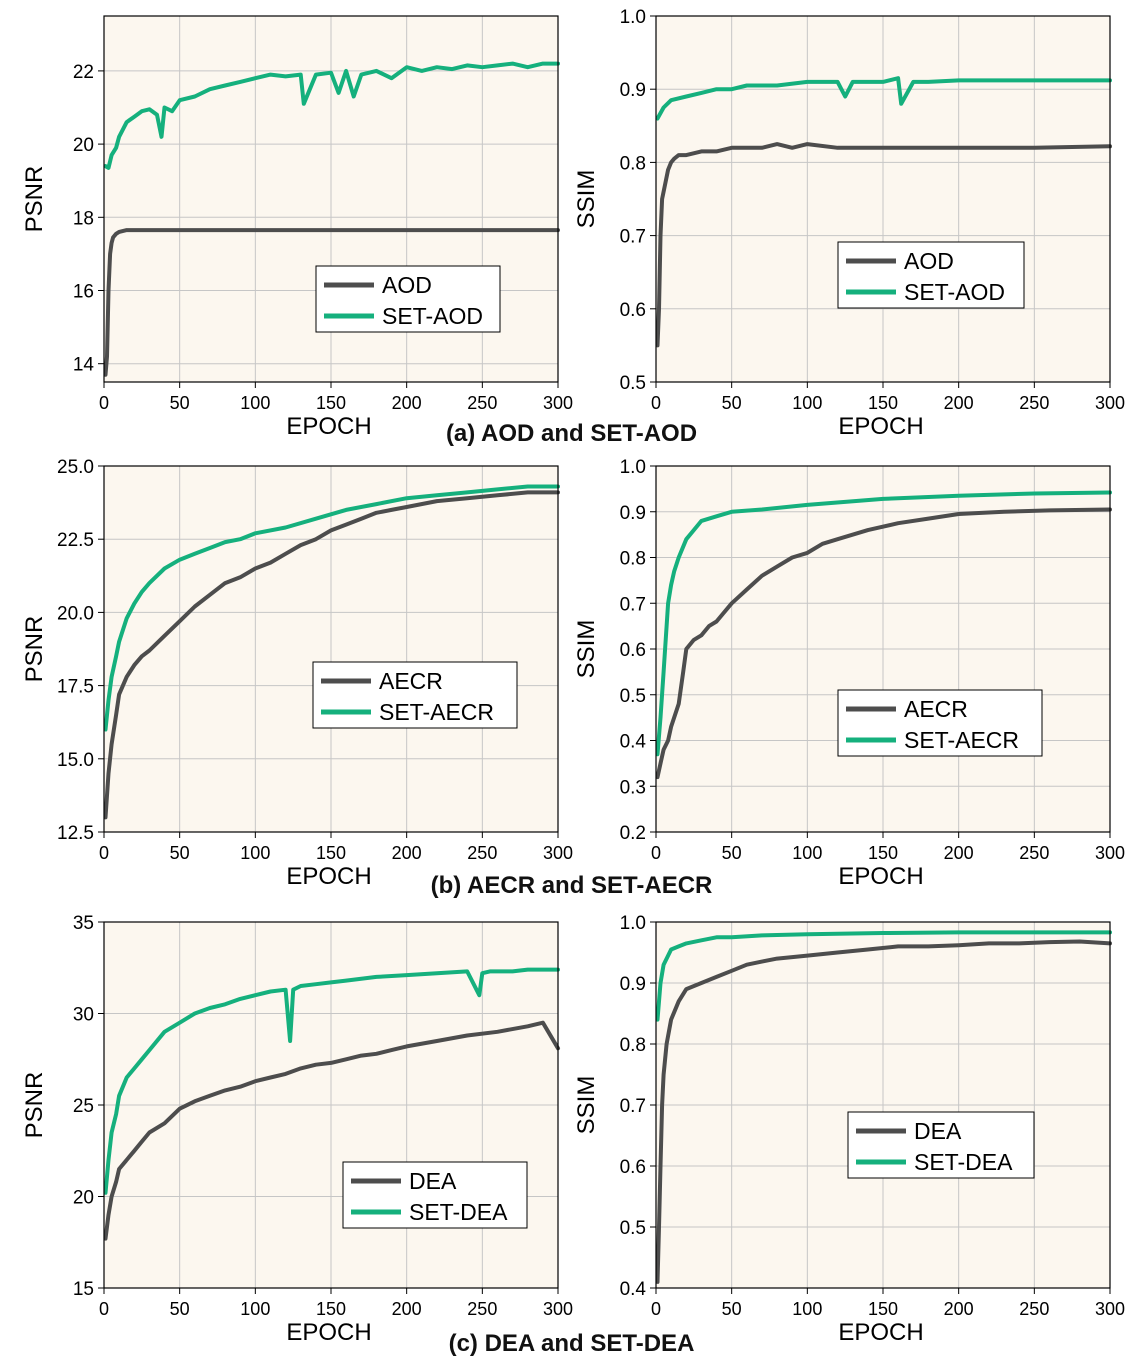 This screenshot has height=1360, width=1143. I want to click on y-tick-label: 0.2, so click(633, 833).